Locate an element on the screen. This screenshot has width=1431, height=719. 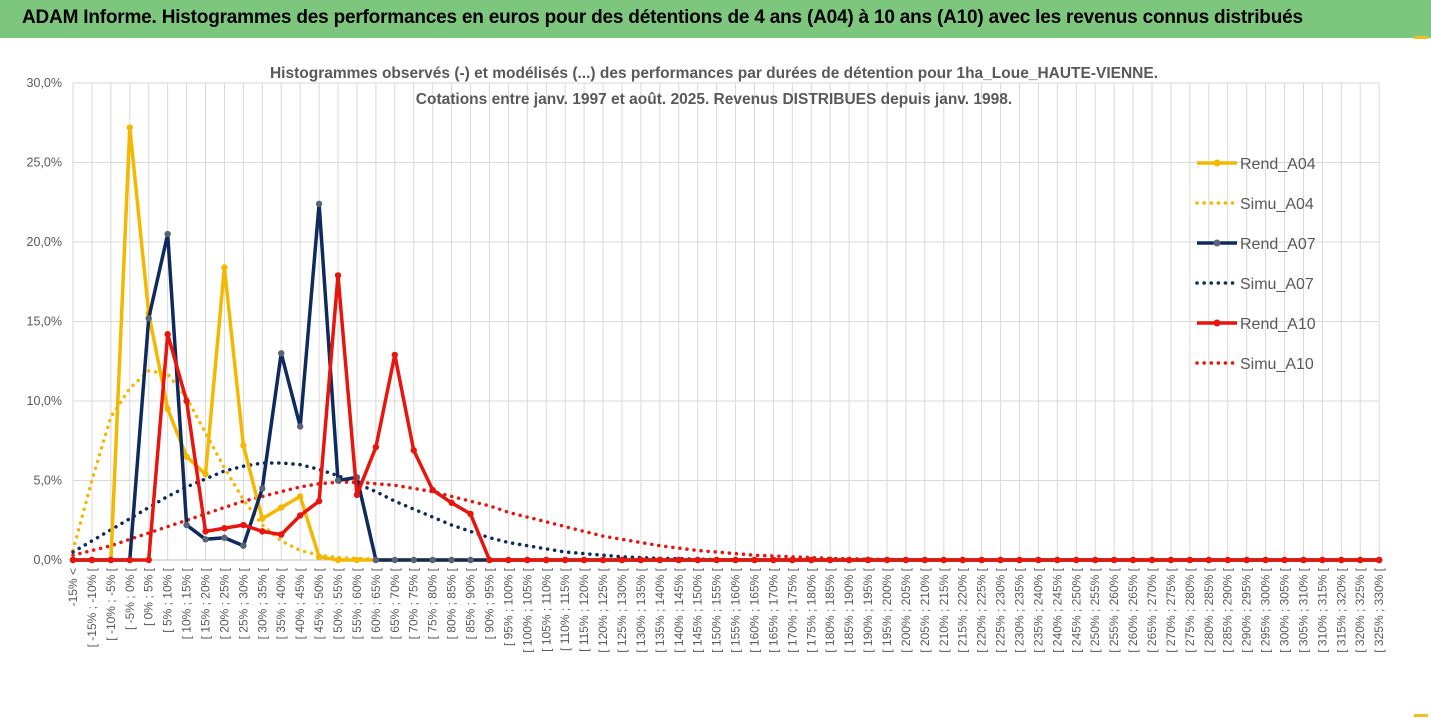
x-tick-label: [ 305% ; 310% [ is located at coordinates (1303, 609).